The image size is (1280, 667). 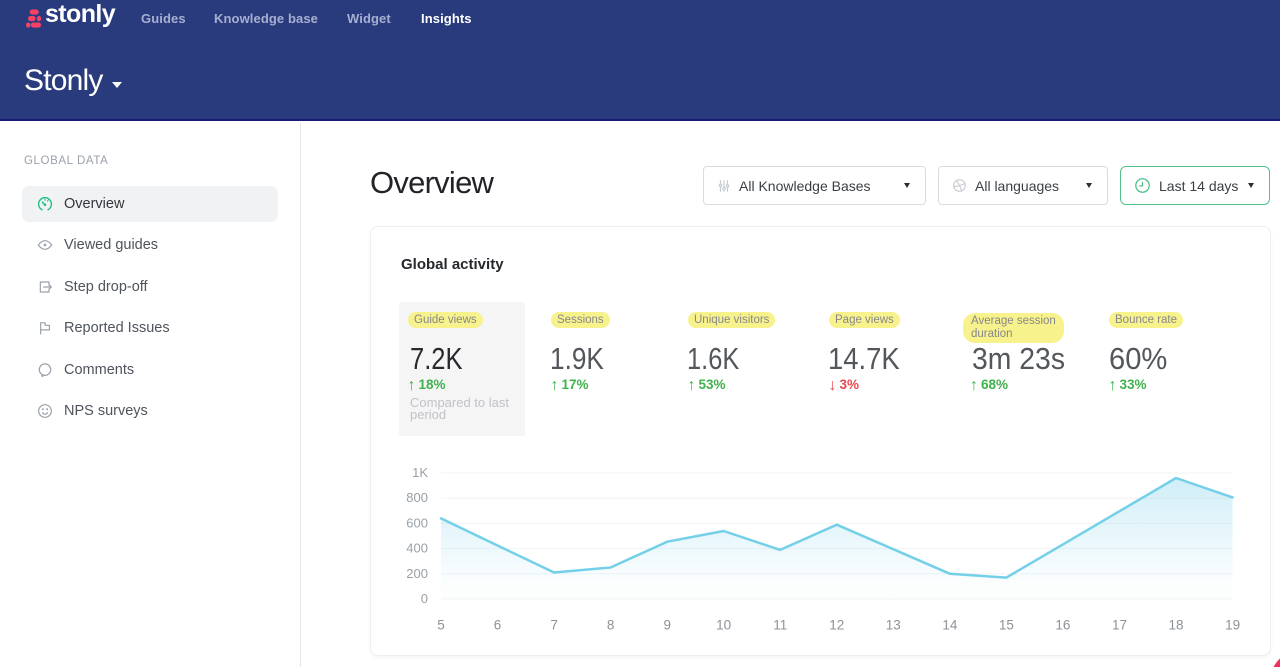 What do you see at coordinates (950, 625) in the screenshot?
I see `svg-text: 14` at bounding box center [950, 625].